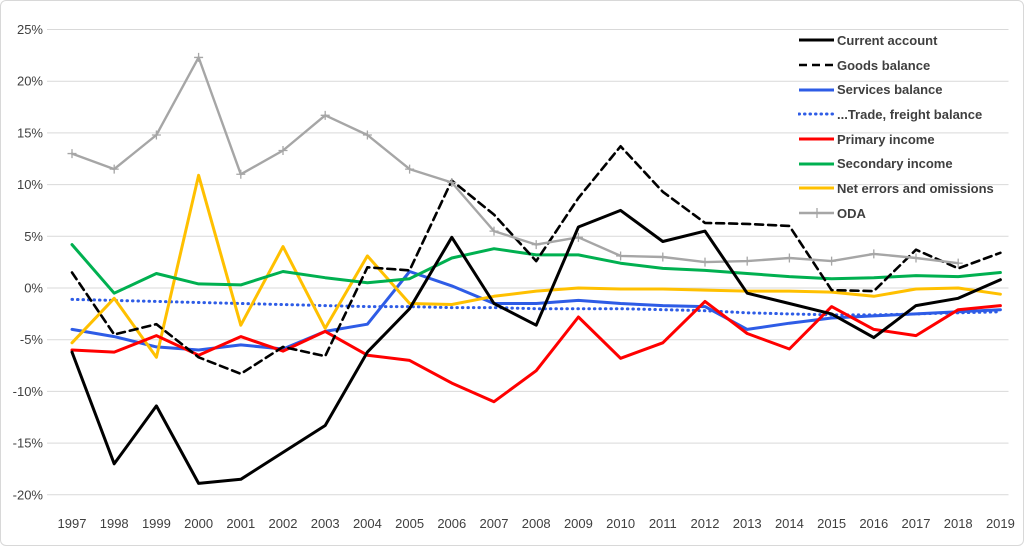 The image size is (1024, 546). I want to click on y-axis-label: 5%, so click(33, 236).